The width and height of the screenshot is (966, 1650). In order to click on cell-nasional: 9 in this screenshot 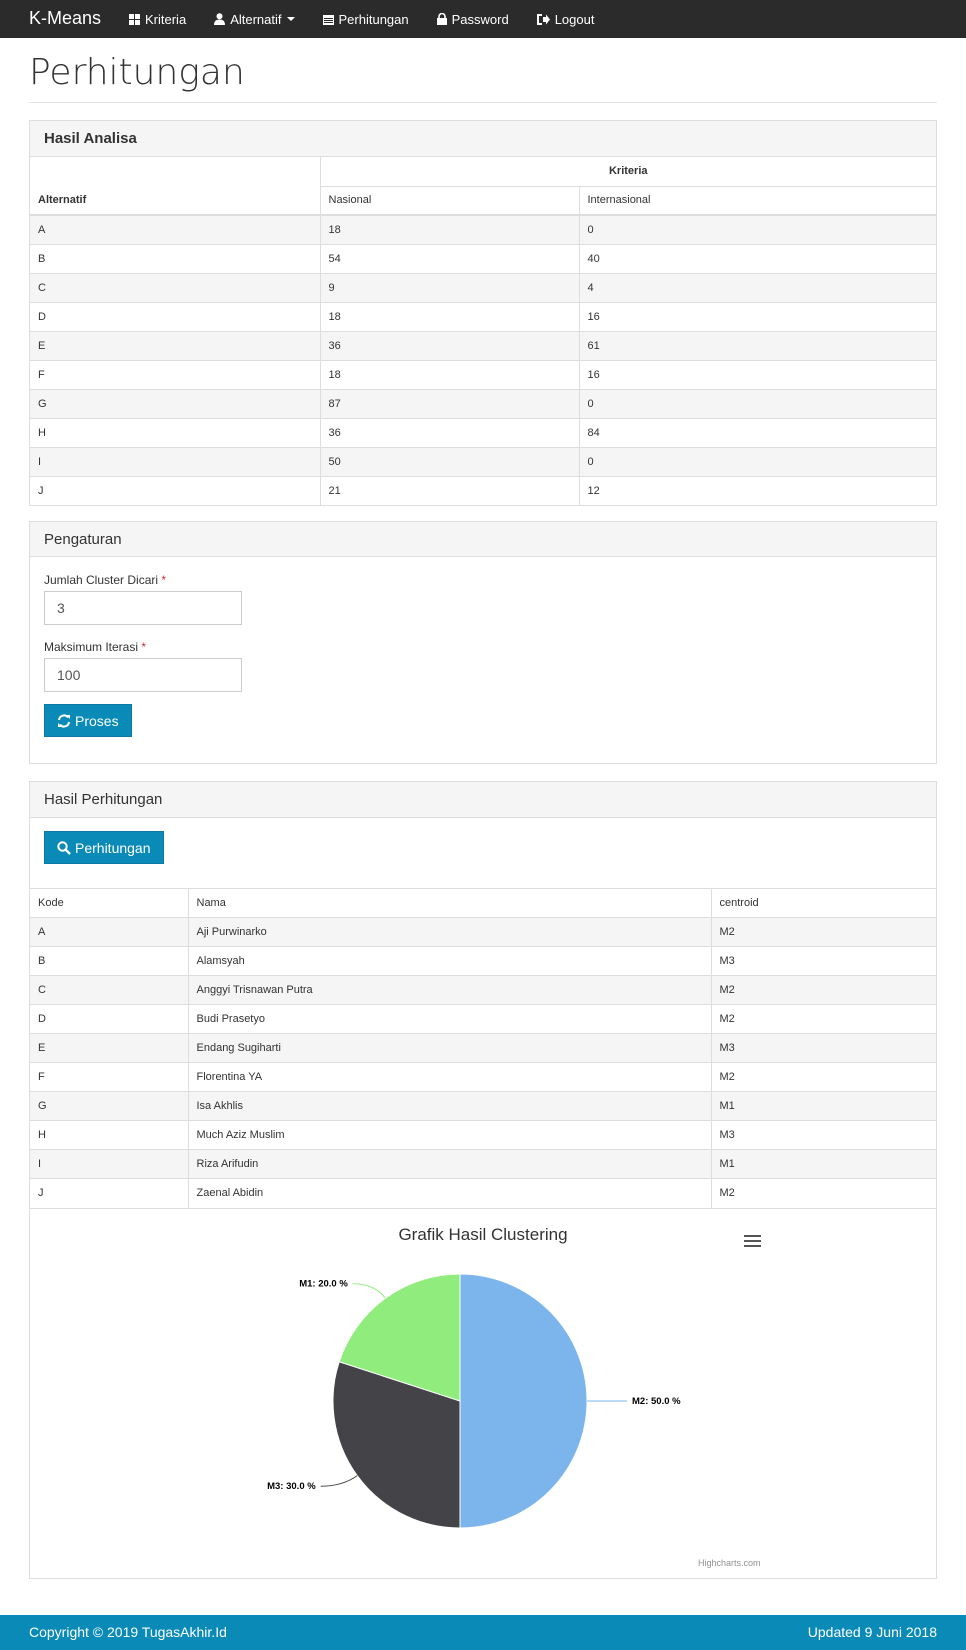, I will do `click(450, 287)`.